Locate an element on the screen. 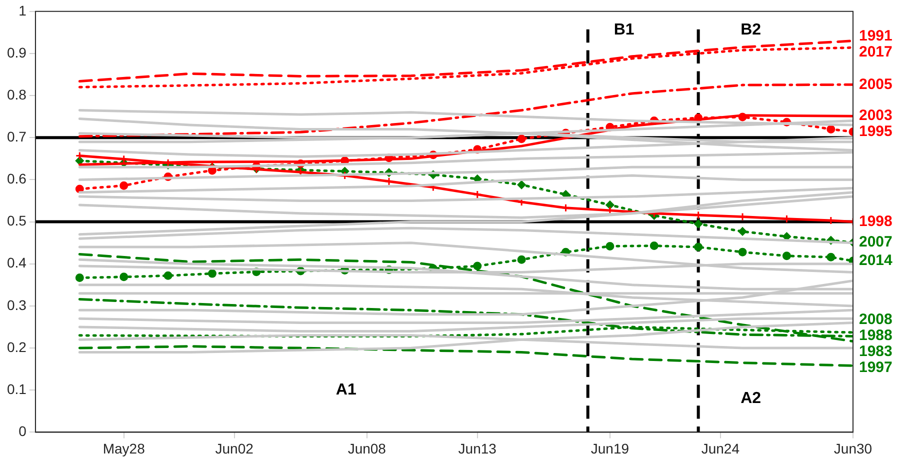  series-label: 1995 is located at coordinates (875, 131).